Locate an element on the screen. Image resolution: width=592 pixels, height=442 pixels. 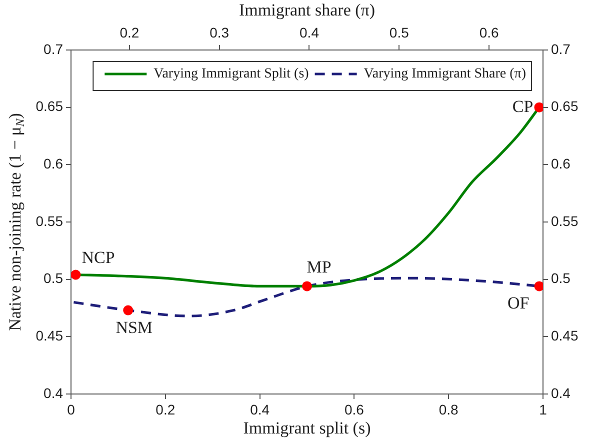
x2-axis-title: Immigrant share (π) is located at coordinates (307, 10).